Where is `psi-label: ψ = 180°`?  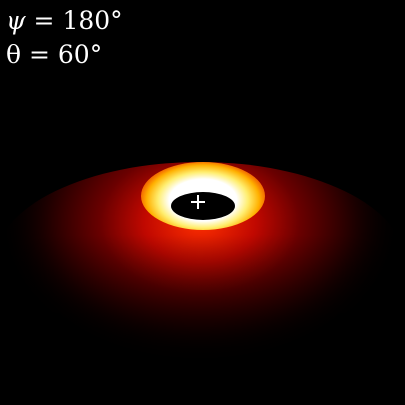
psi-label: ψ = 180° is located at coordinates (64, 21).